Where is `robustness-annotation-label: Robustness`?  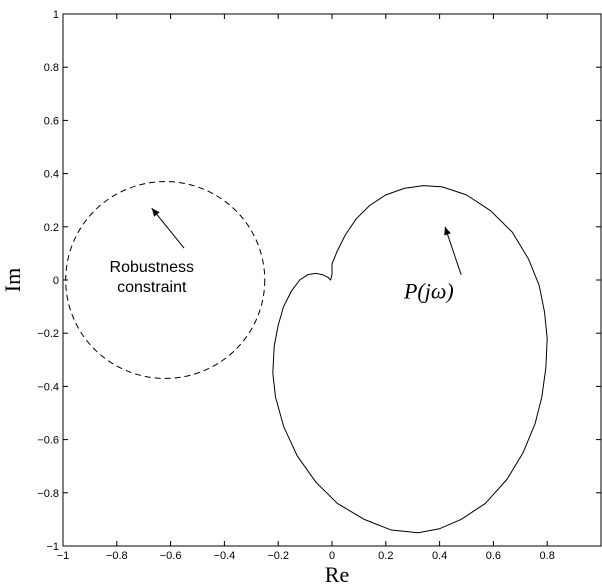
robustness-annotation-label: Robustness is located at coordinates (152, 267).